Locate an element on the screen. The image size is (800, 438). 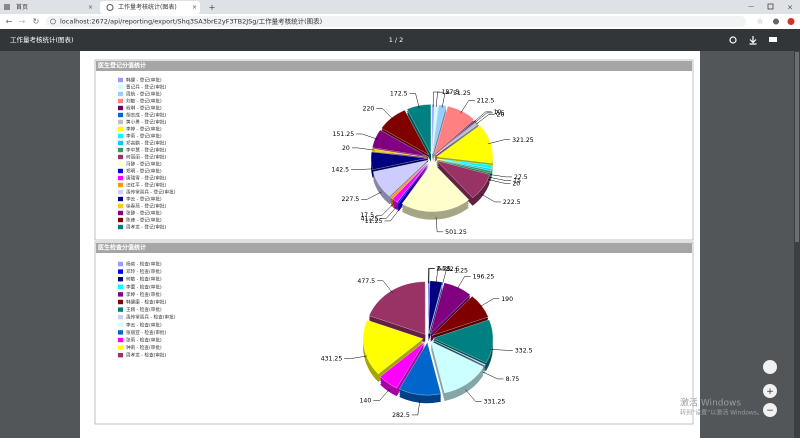
legend-label: 陈峰 - 登记(审批) is located at coordinates (144, 220).